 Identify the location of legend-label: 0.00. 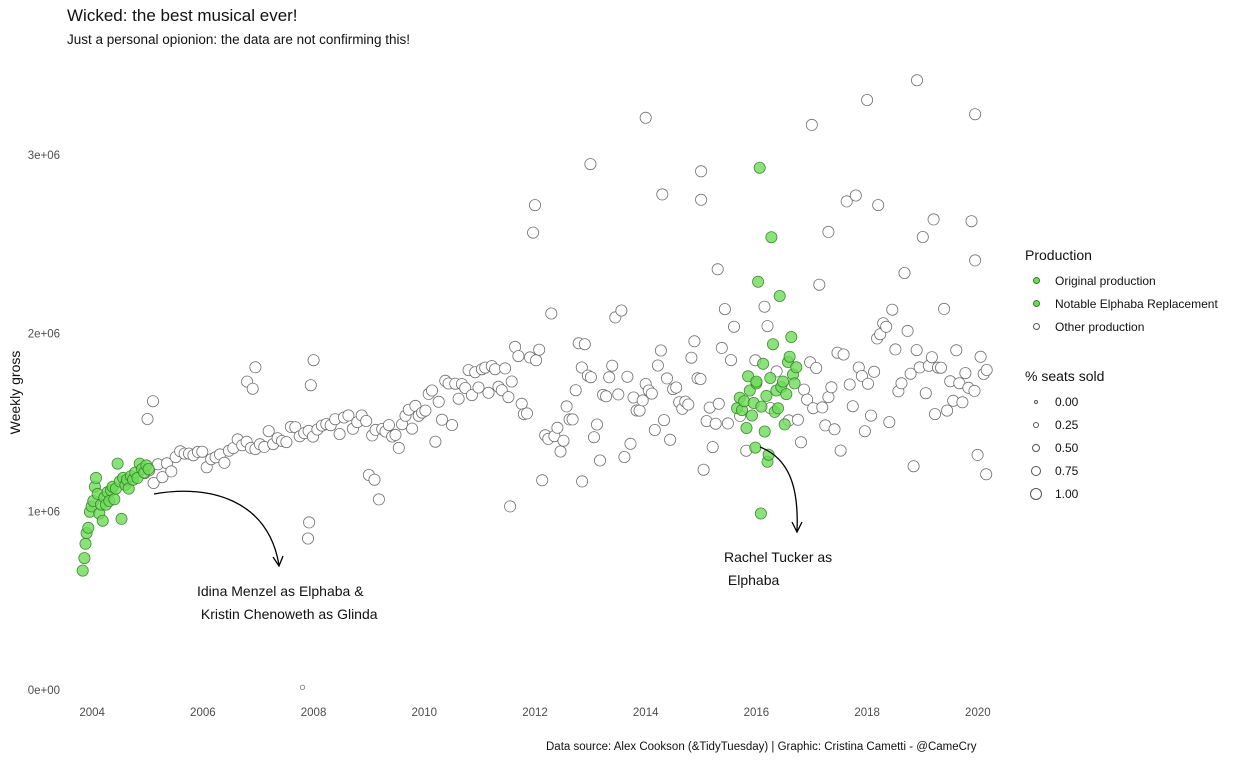
(1067, 401).